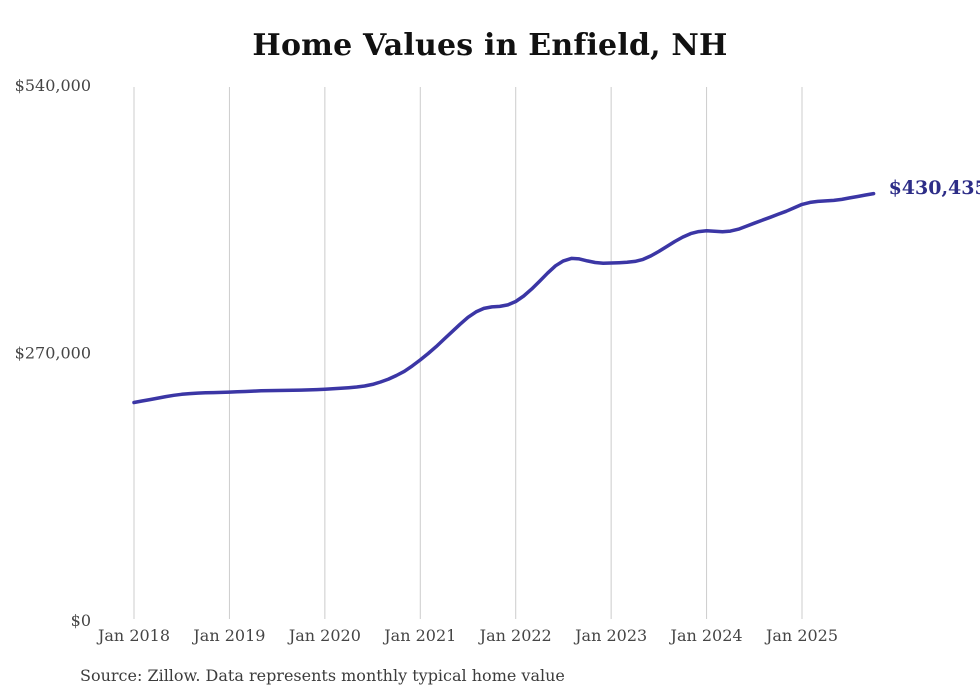  I want to click on y-tick-label: $540,000, so click(53, 85).